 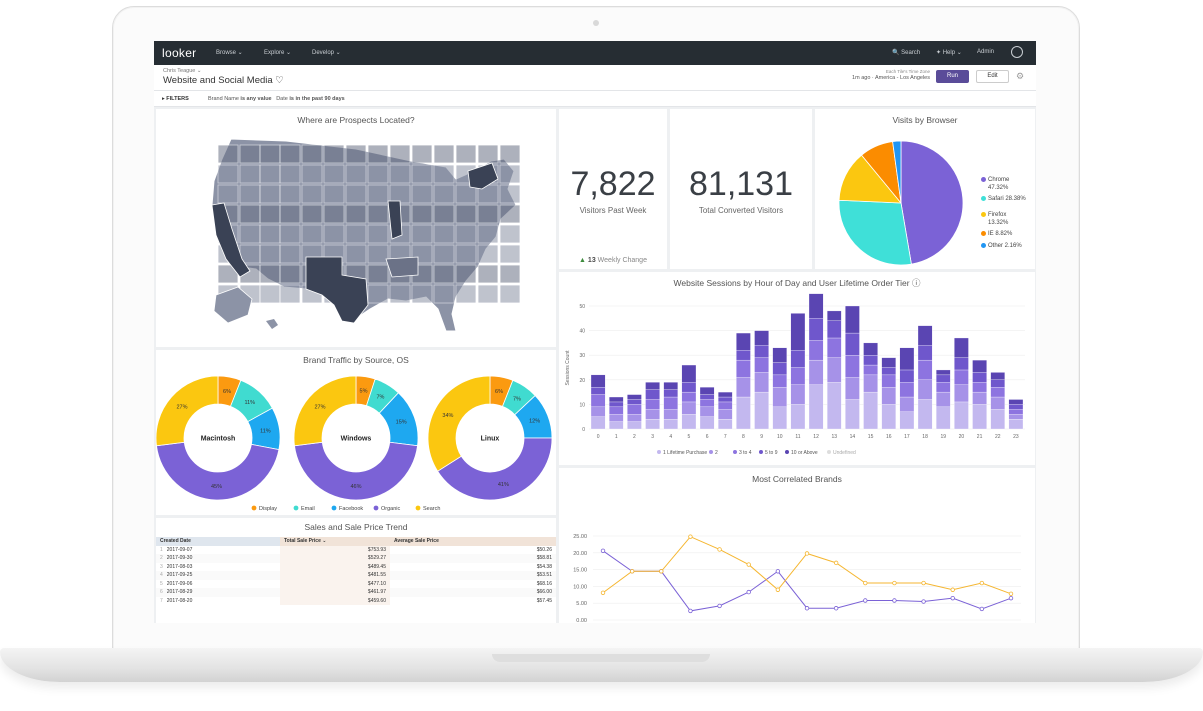 What do you see at coordinates (473, 541) in the screenshot?
I see `col-average-sale: Average Sale Price` at bounding box center [473, 541].